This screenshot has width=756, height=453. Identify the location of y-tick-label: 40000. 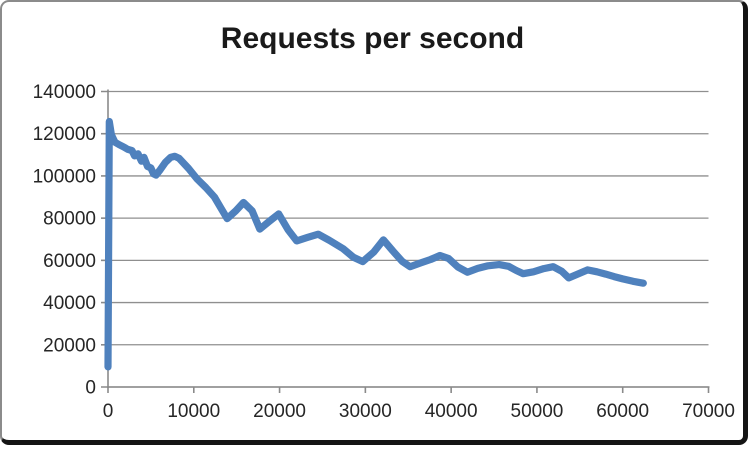
(69, 303).